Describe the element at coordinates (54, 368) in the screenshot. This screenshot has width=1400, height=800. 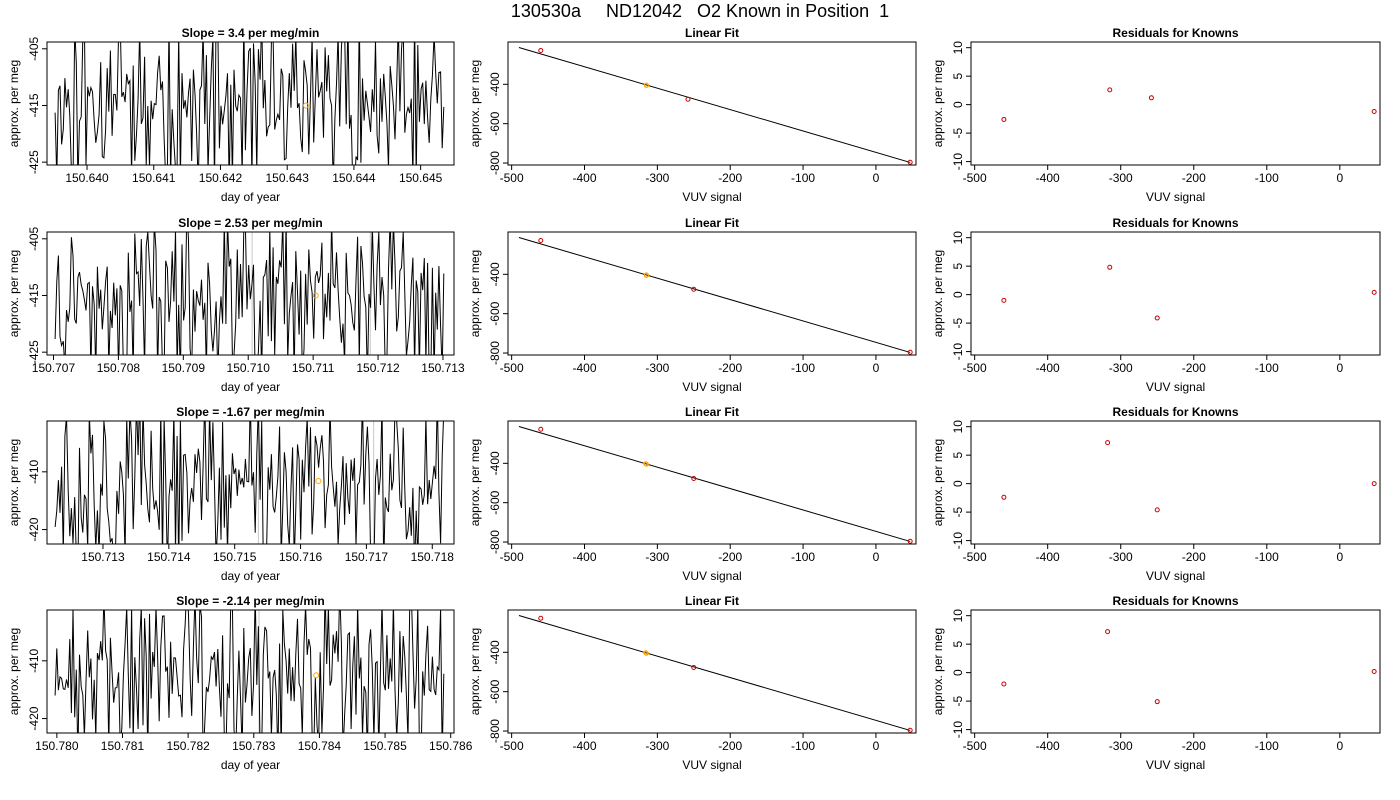
I see `x-tick-label: 150.707` at that location.